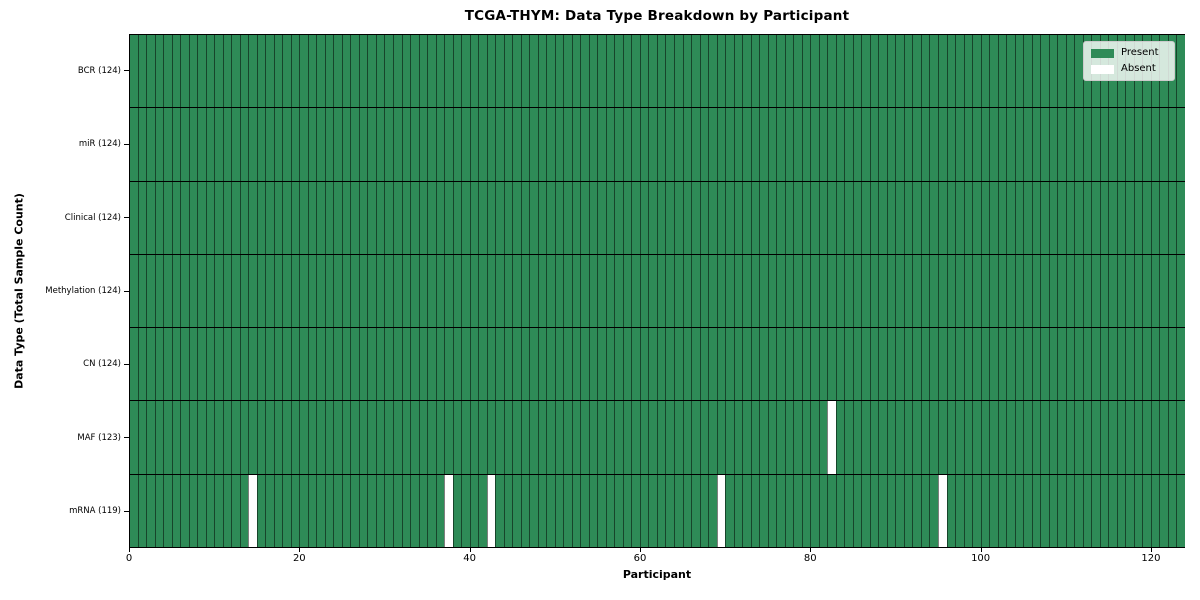 This screenshot has width=1200, height=600. I want to click on x-tick-label: 40, so click(470, 558).